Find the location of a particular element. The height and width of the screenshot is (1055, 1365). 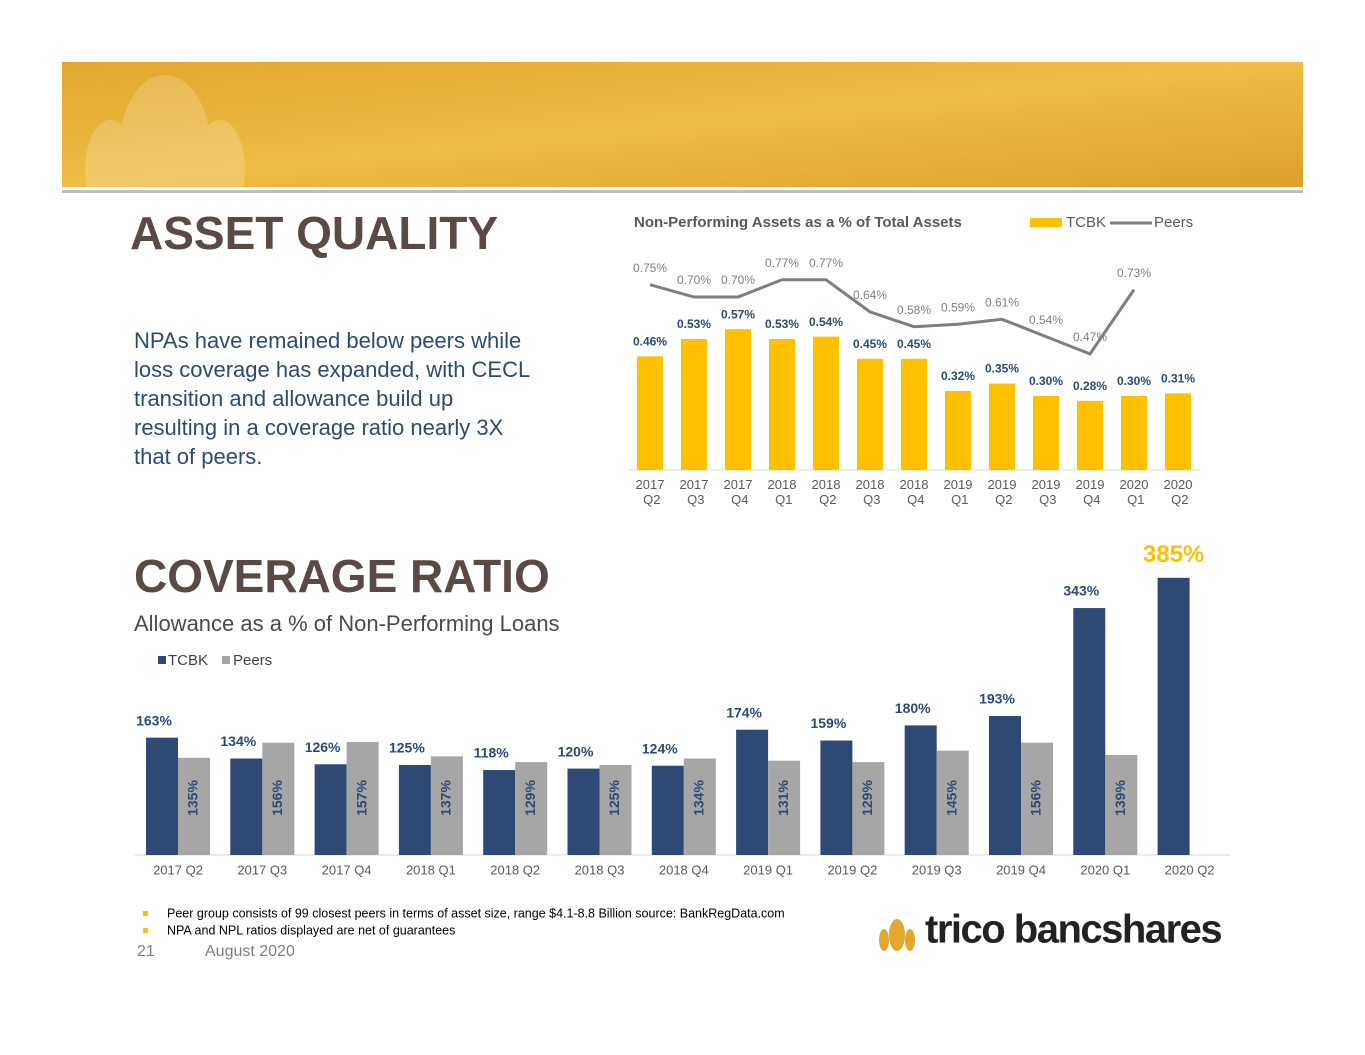

data-label: 193% is located at coordinates (997, 699).